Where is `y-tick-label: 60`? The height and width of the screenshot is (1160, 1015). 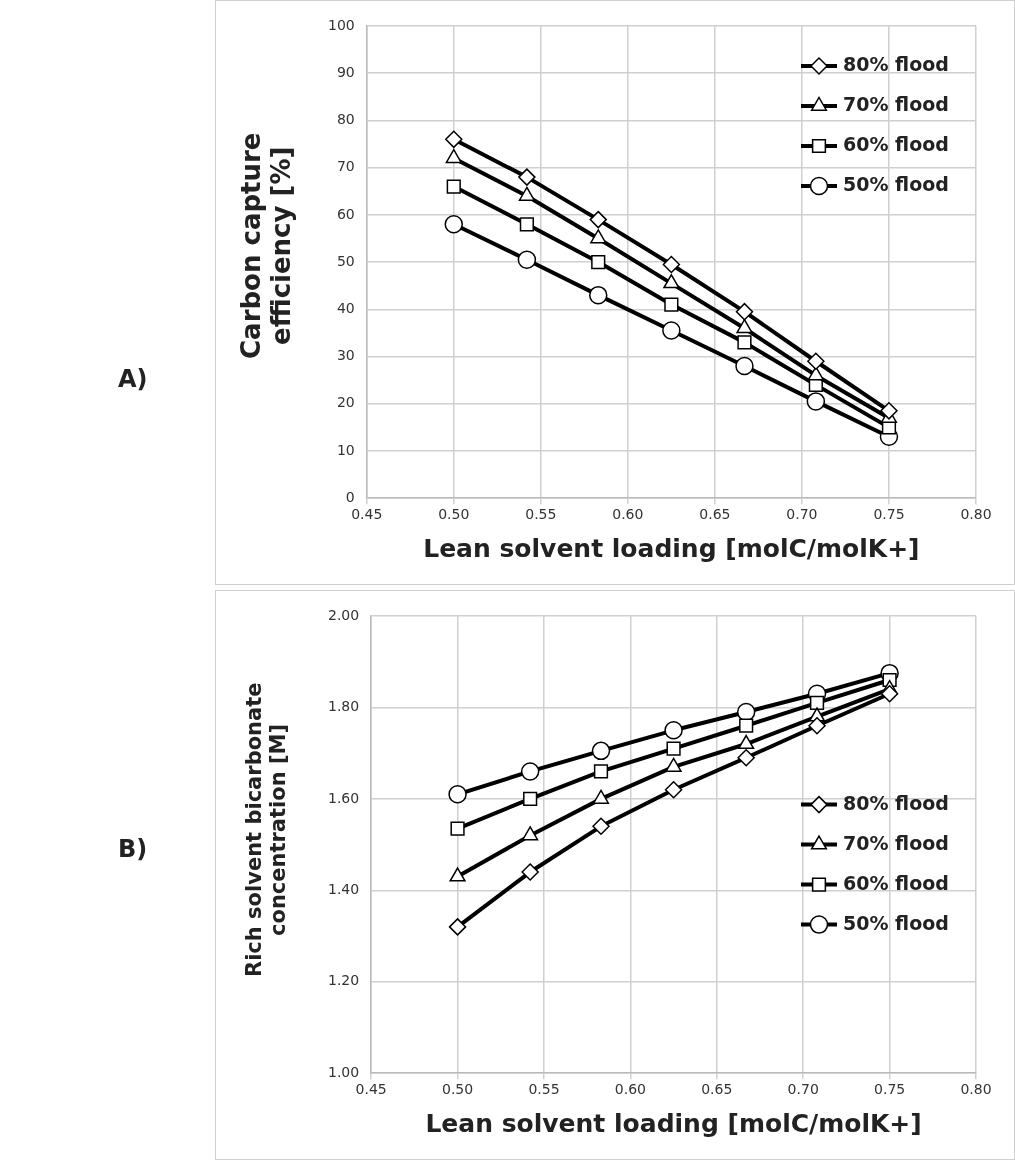
y-tick-label: 60 is located at coordinates (345, 213).